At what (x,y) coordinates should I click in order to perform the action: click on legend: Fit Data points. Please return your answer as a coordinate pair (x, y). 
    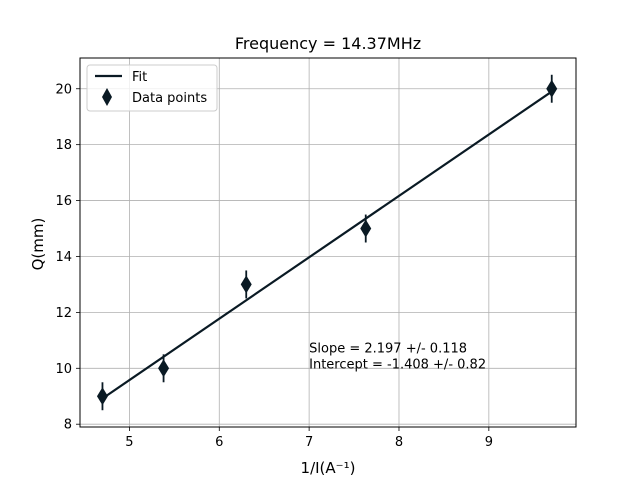
    Looking at the image, I should click on (152, 88).